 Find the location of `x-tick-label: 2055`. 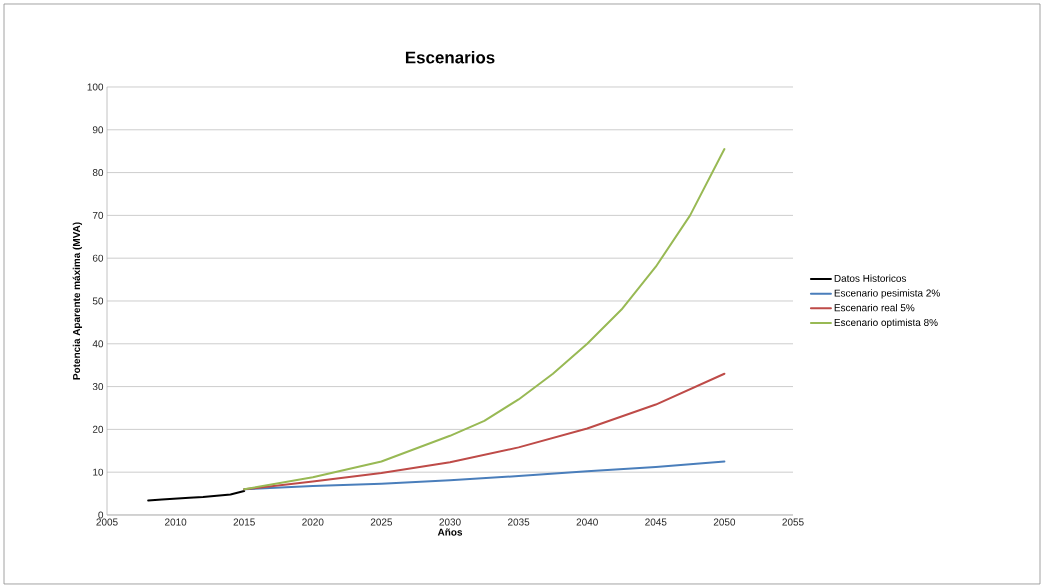

x-tick-label: 2055 is located at coordinates (793, 522).